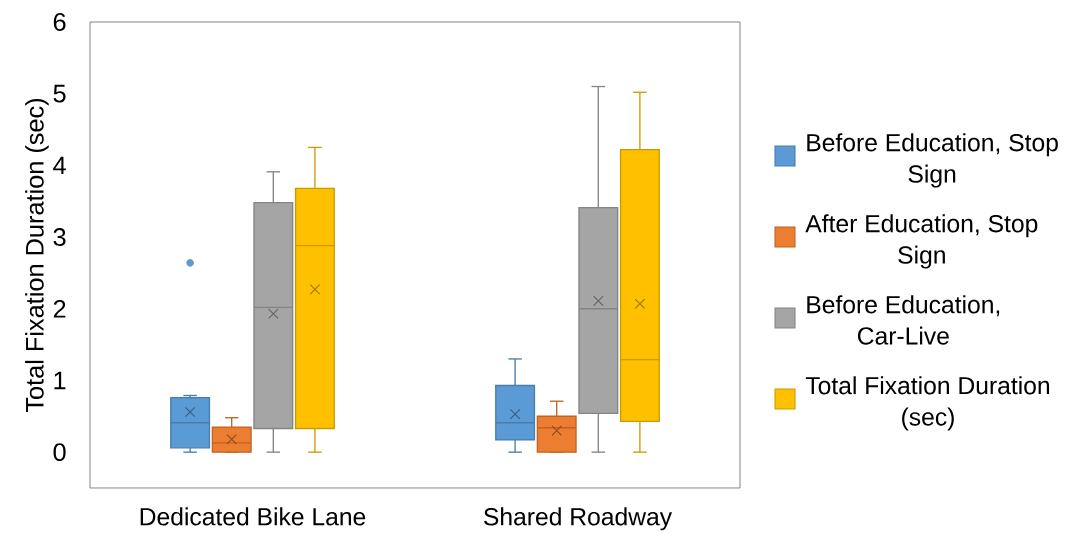 The image size is (1080, 538). Describe the element at coordinates (921, 241) in the screenshot. I see `legend-label: After Education, Stop Sign` at that location.